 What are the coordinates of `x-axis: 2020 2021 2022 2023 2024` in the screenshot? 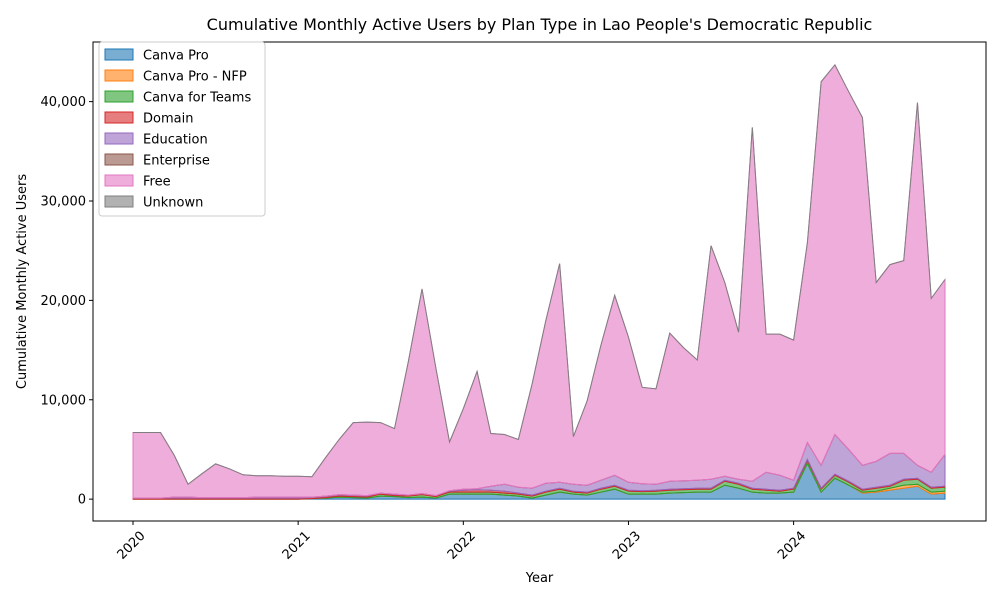 It's located at (462, 542).